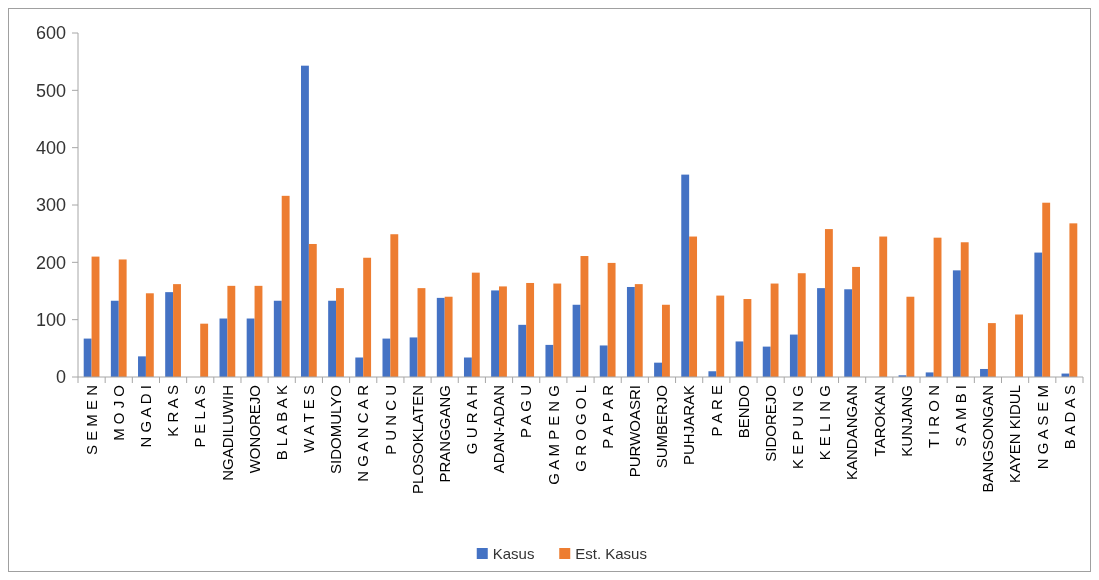  What do you see at coordinates (499, 429) in the screenshot?
I see `x-tick-label: ADAN-ADAN` at bounding box center [499, 429].